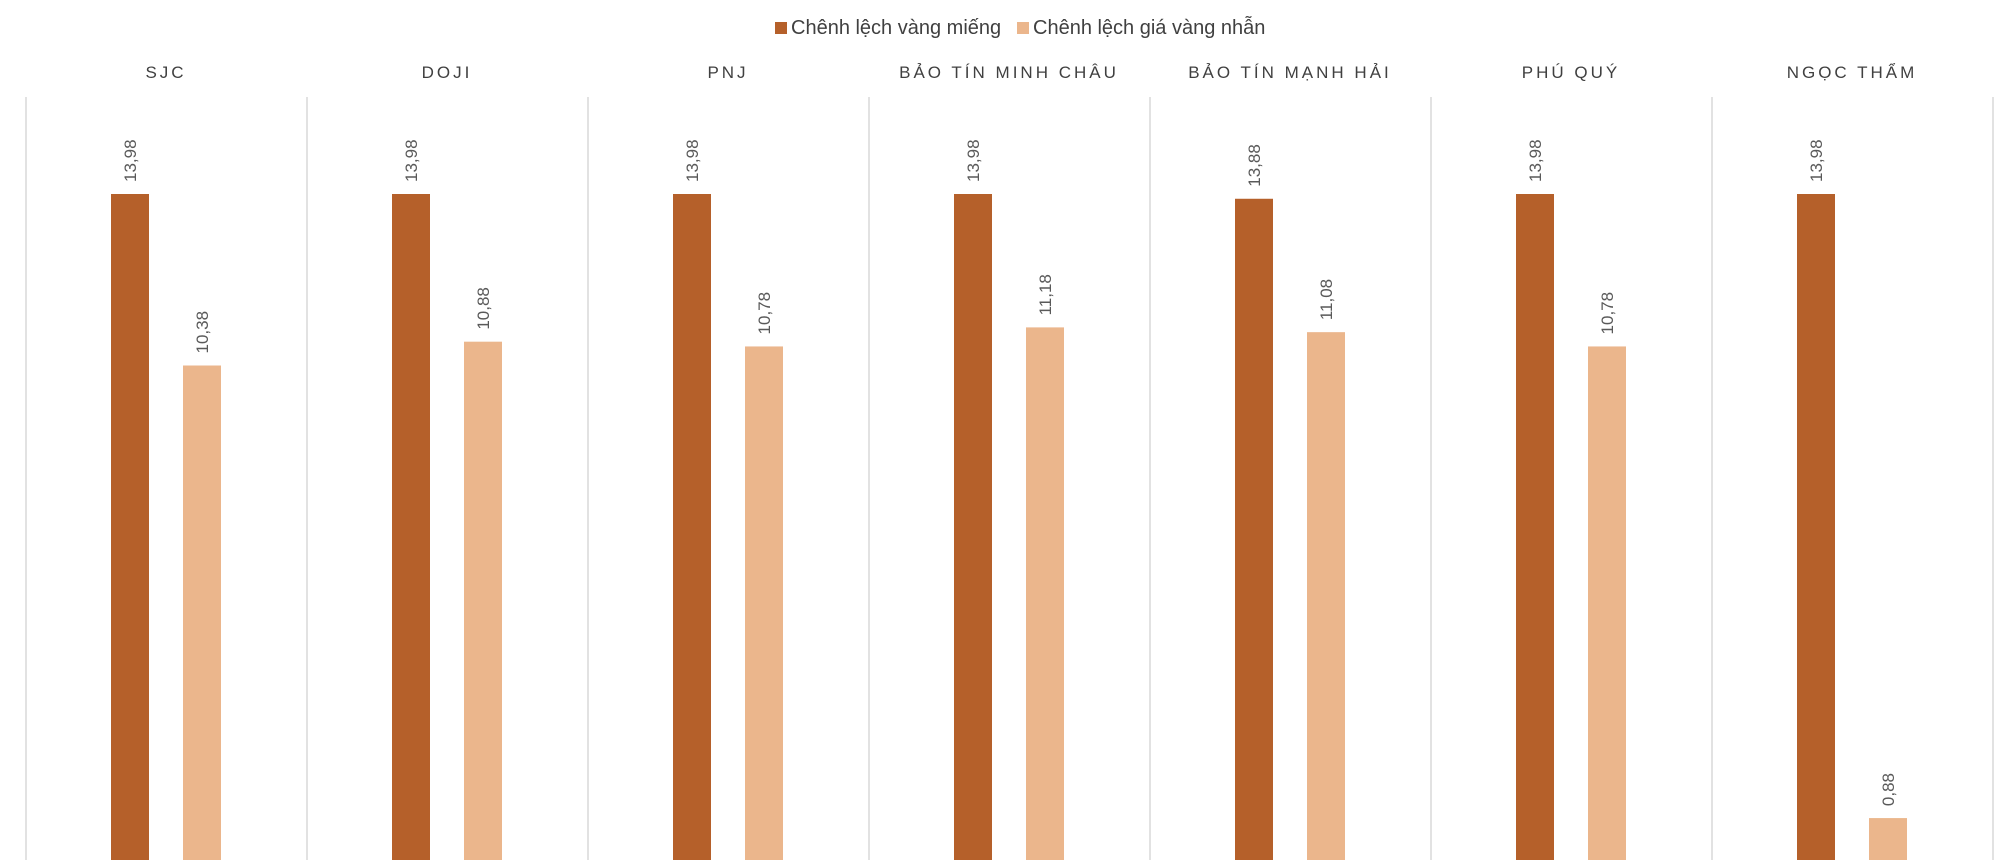 Image resolution: width=2006 pixels, height=860 pixels. What do you see at coordinates (447, 72) in the screenshot?
I see `category-label: DOJI` at bounding box center [447, 72].